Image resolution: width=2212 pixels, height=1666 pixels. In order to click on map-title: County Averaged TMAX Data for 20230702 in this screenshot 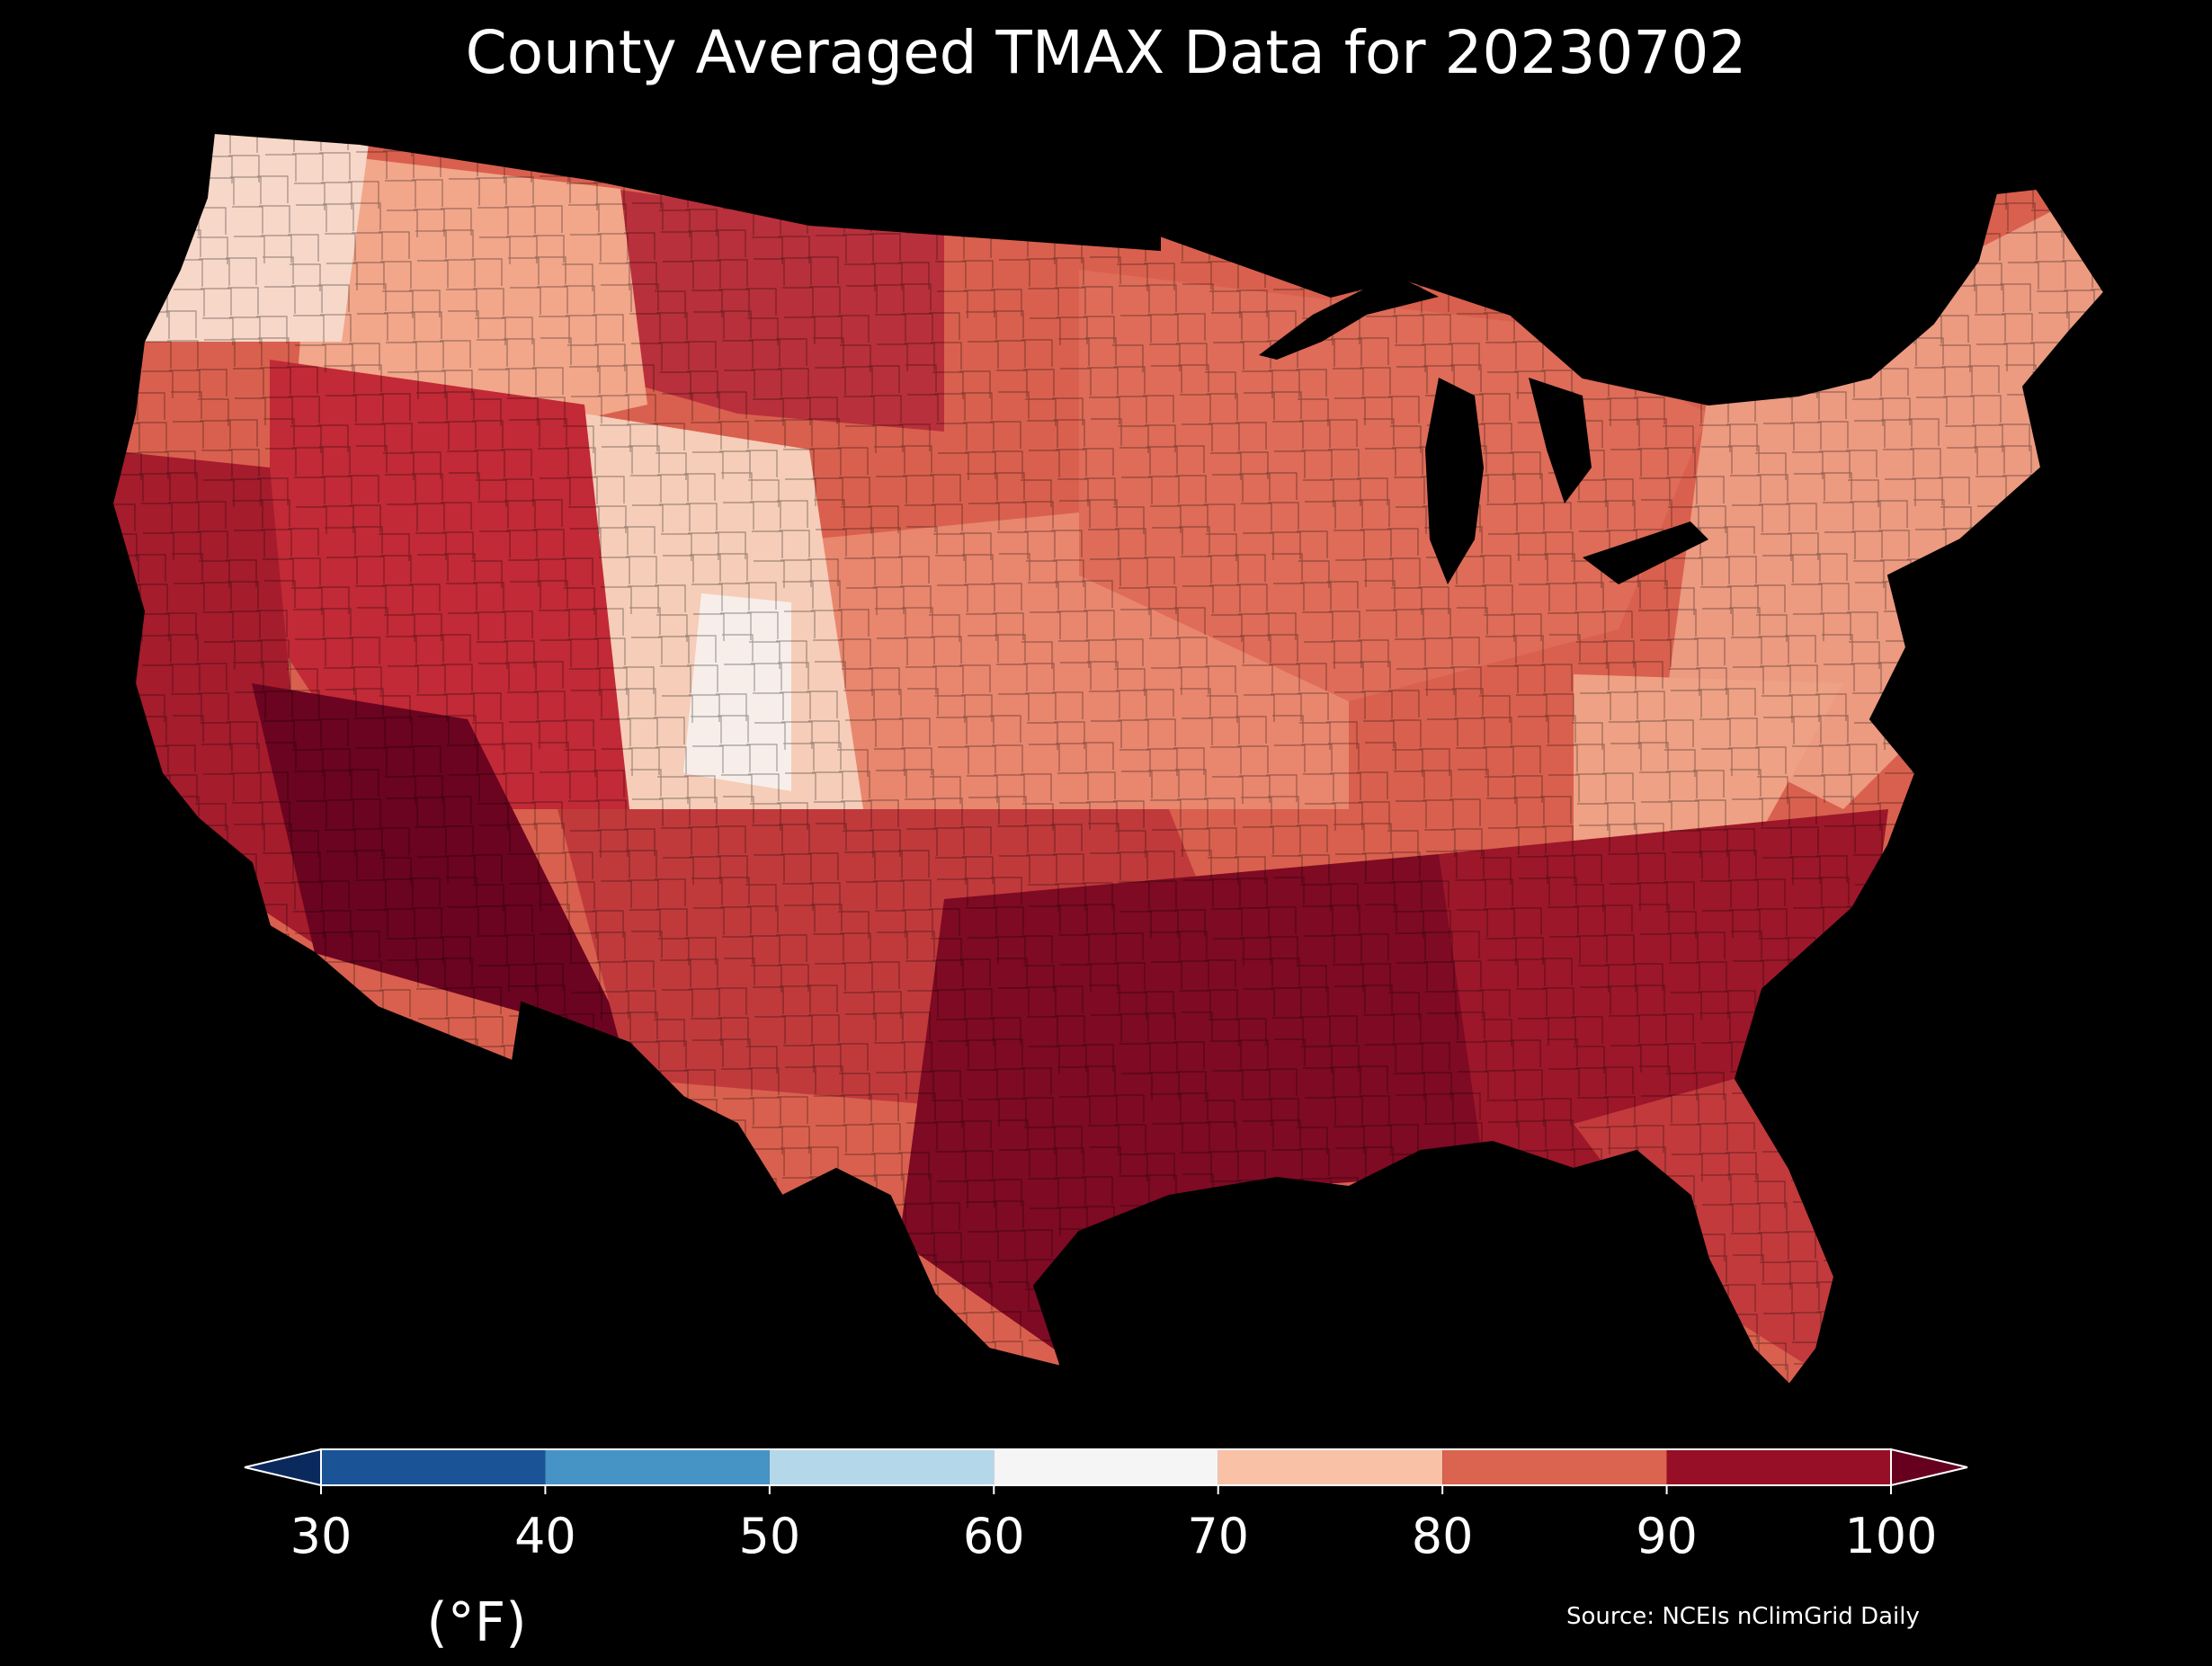, I will do `click(1106, 53)`.